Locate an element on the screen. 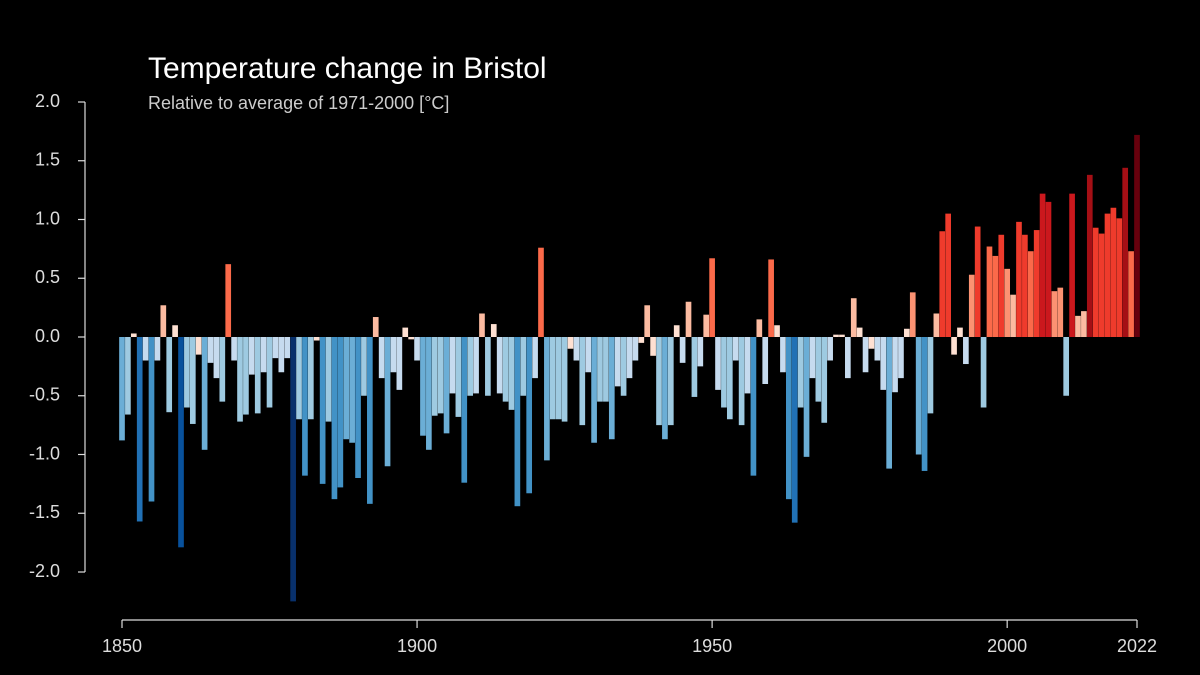  y-tick-label: 0.5 is located at coordinates (47, 277).